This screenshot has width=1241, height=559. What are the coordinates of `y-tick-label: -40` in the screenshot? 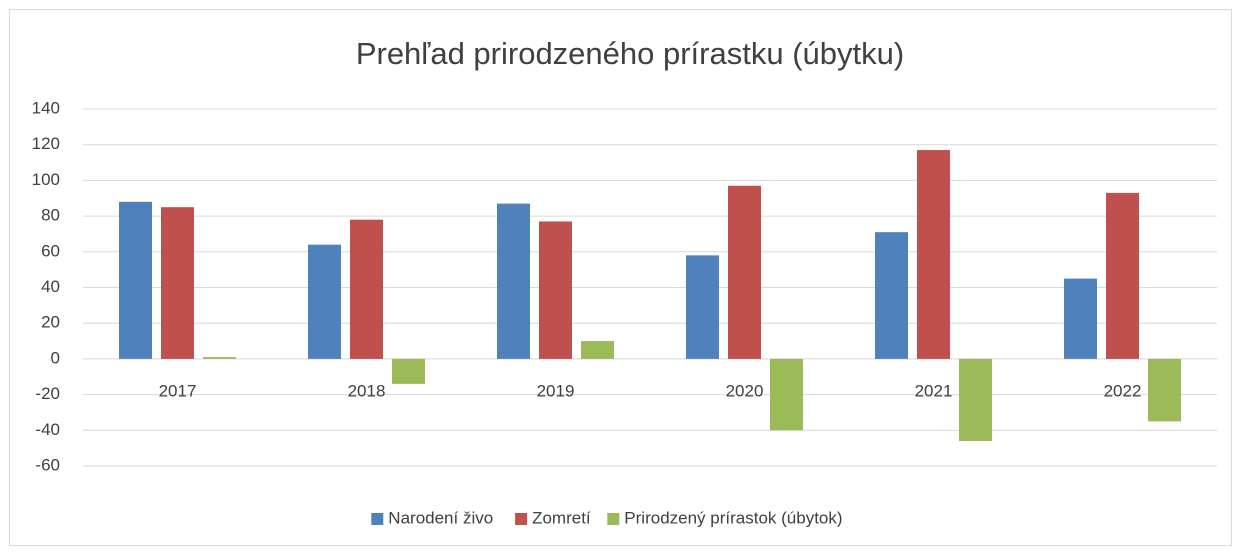 It's located at (47, 429).